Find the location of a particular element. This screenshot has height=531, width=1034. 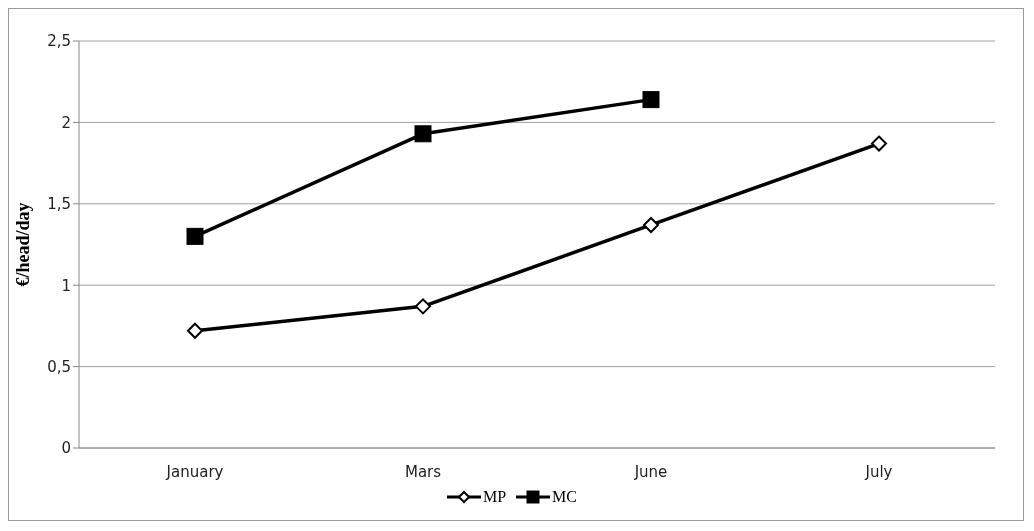

y-tick-label: 2 is located at coordinates (66, 122).